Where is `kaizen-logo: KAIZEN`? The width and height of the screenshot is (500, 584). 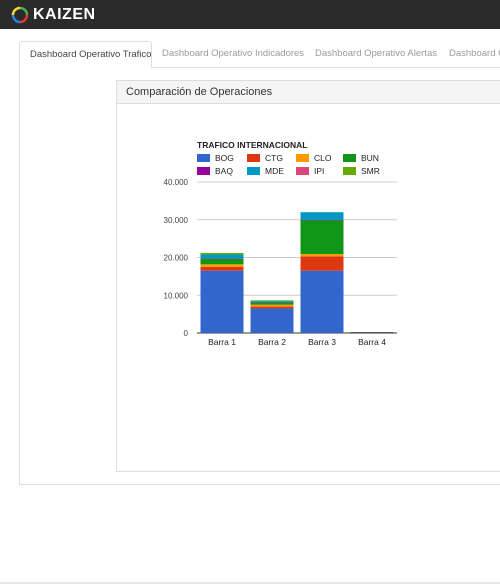 kaizen-logo: KAIZEN is located at coordinates (53, 15).